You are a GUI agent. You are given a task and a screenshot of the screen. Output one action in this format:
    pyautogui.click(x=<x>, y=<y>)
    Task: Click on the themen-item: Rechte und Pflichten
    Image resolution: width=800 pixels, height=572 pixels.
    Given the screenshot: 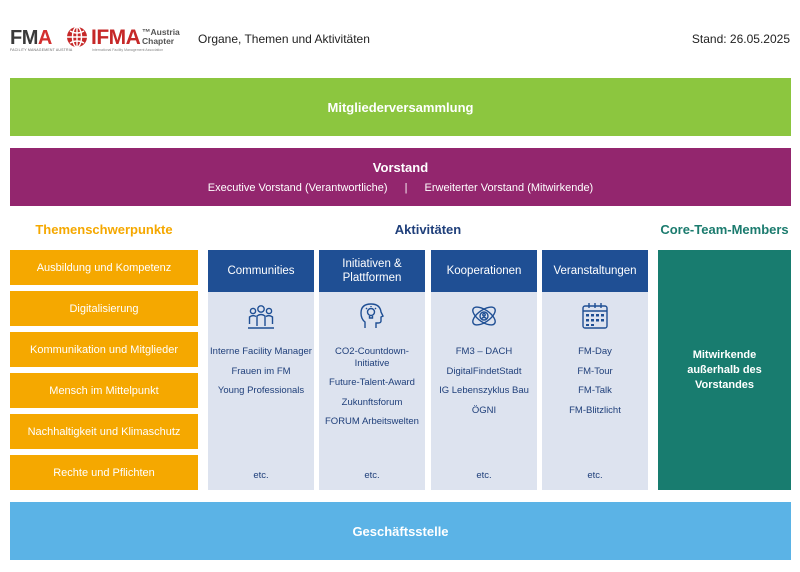 What is the action you would take?
    pyautogui.click(x=104, y=472)
    